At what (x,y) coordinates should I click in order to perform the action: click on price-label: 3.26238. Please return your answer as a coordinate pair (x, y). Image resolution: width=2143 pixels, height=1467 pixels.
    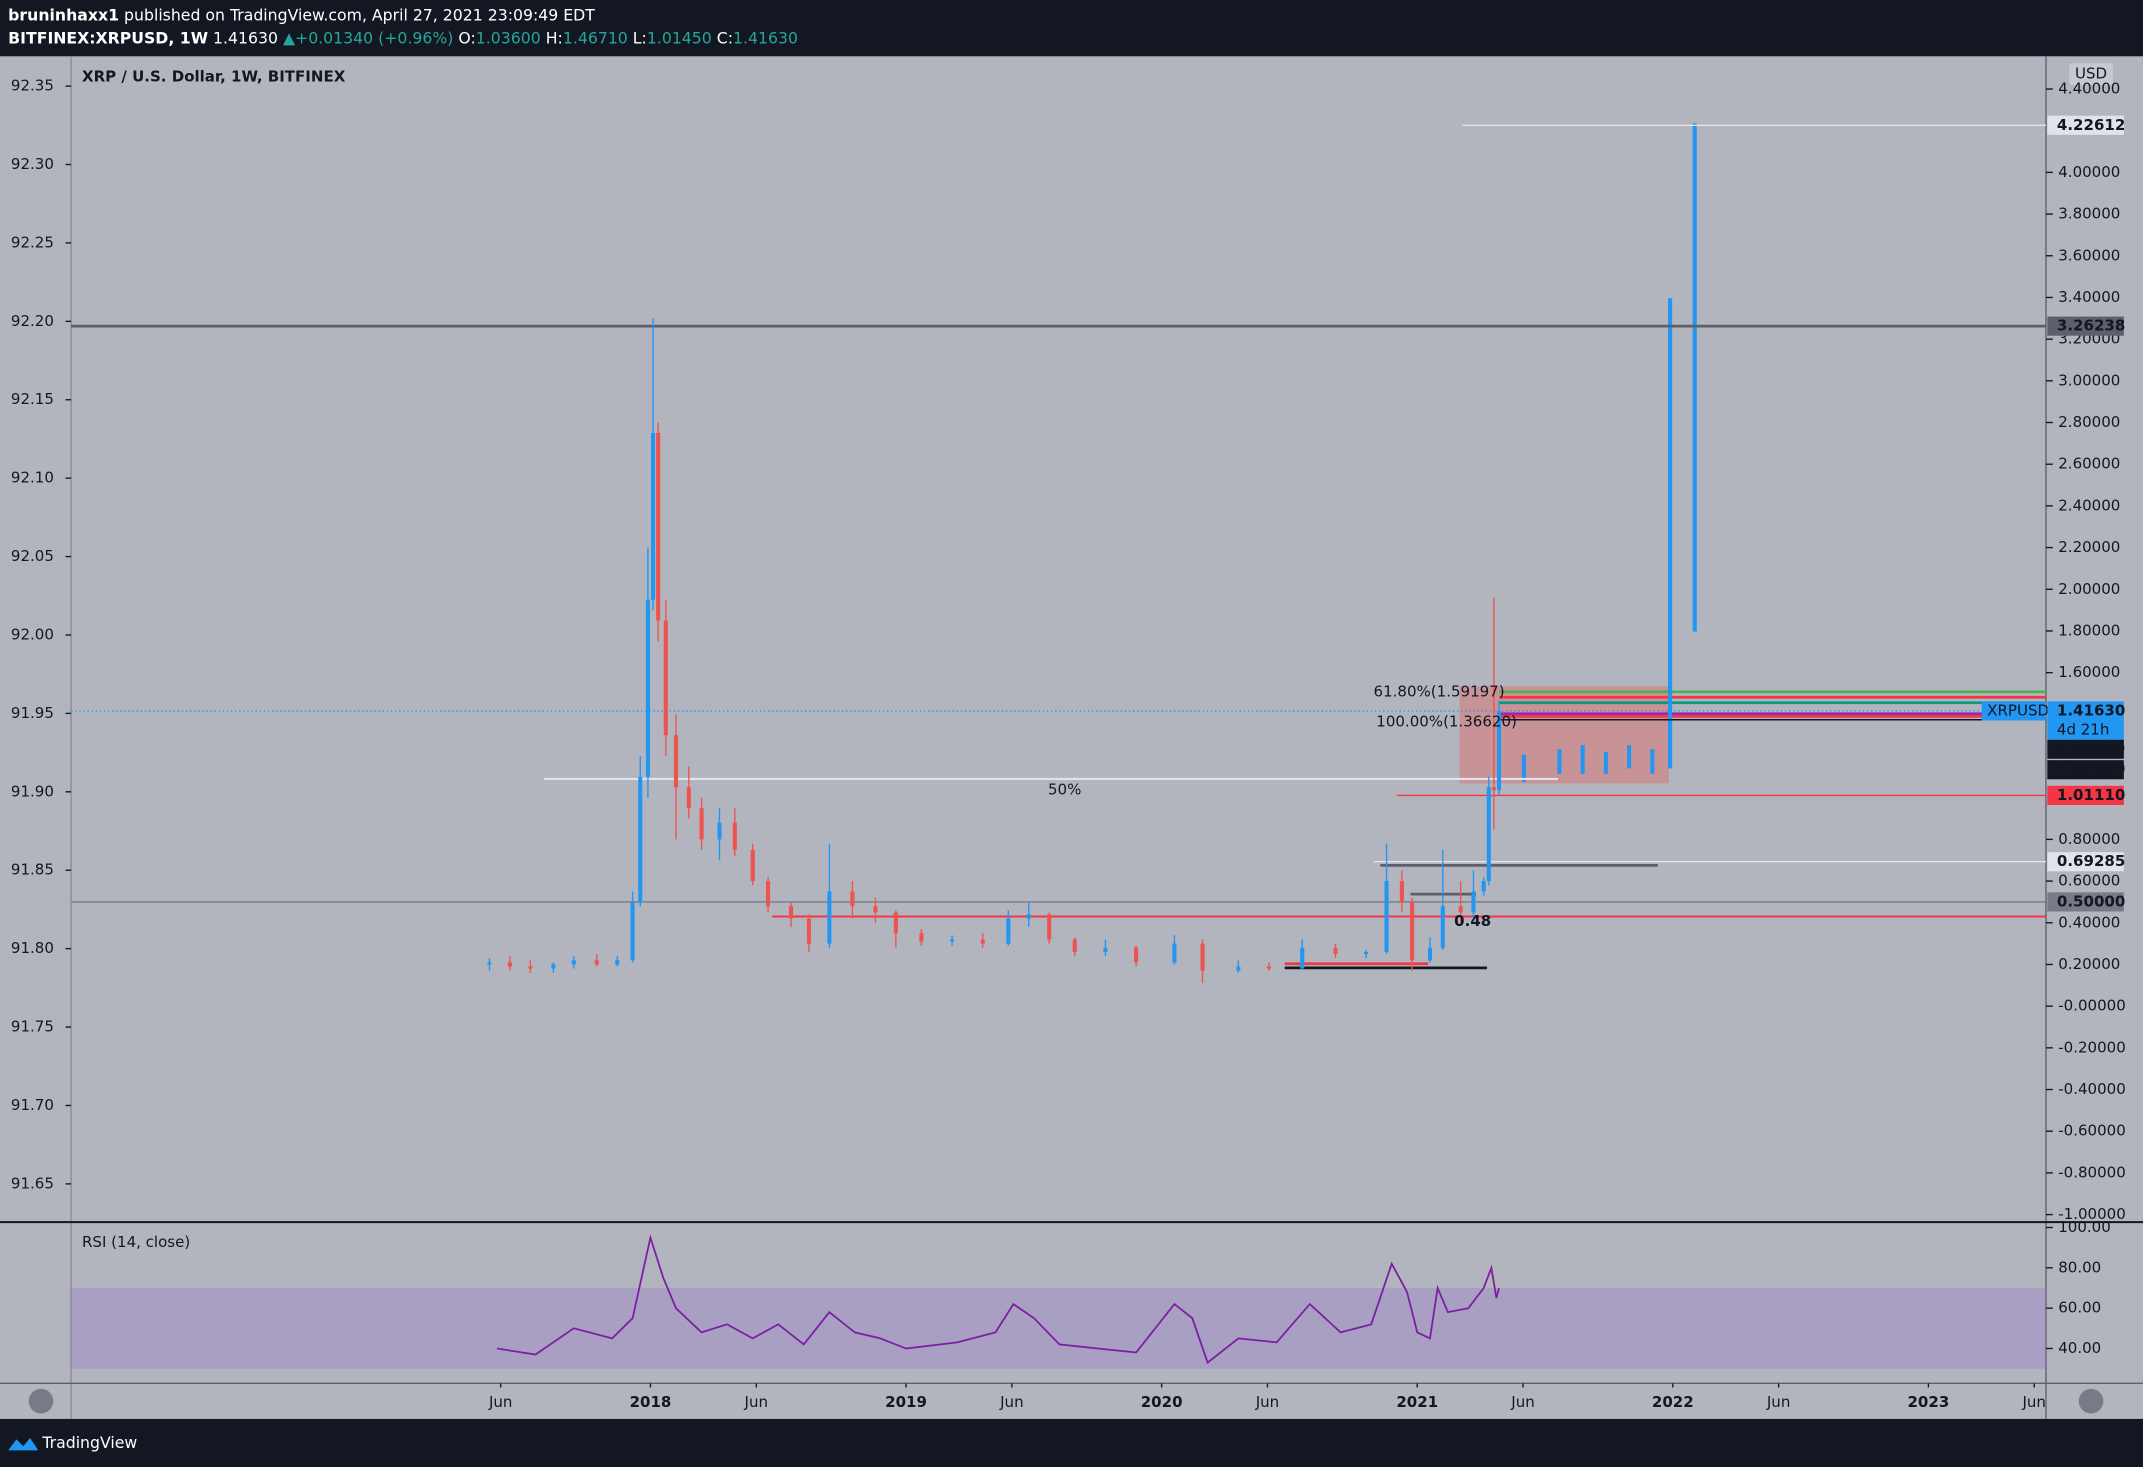
    Looking at the image, I should click on (2091, 326).